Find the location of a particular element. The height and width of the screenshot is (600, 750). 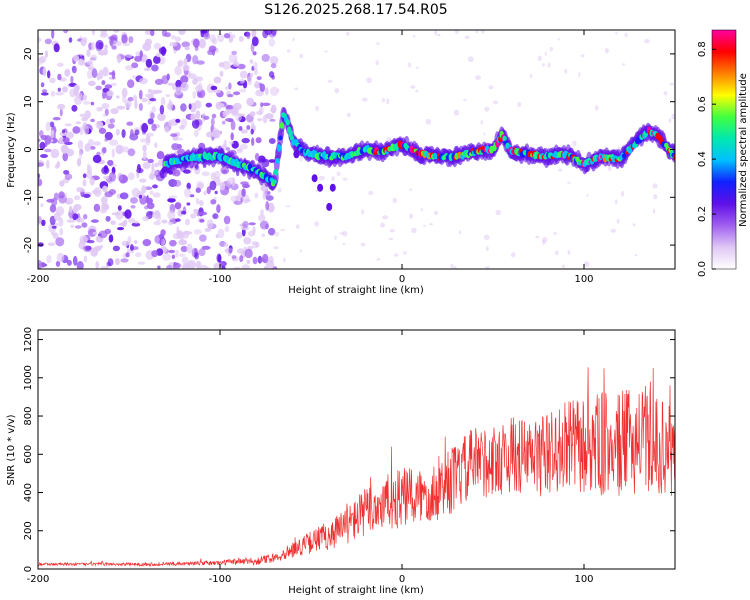

colorbar-ticks: 0.0 0.2 0.4 0.6 0.8 is located at coordinates (706, 159).